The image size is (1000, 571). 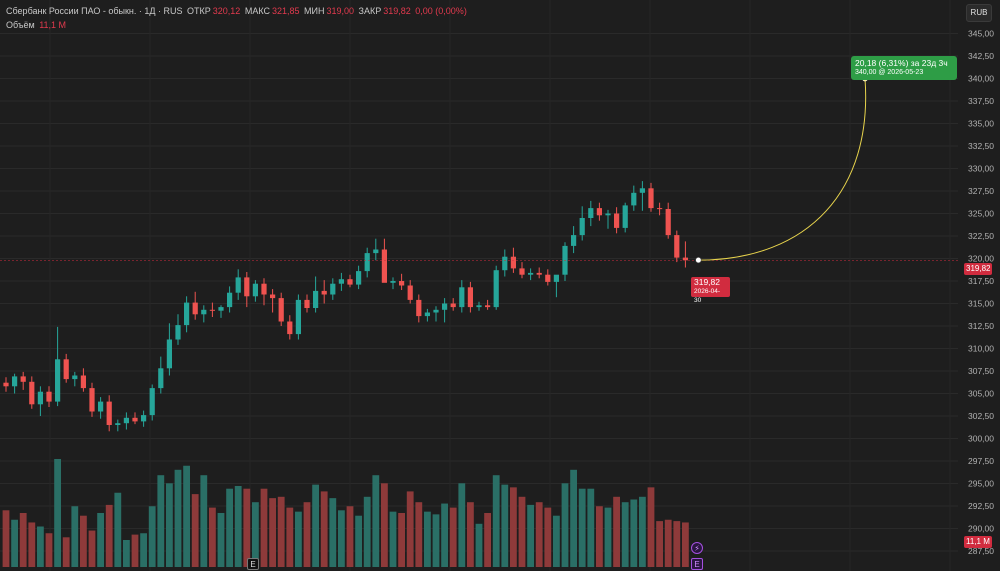 What do you see at coordinates (782, 169) in the screenshot?
I see `forecast-curve` at bounding box center [782, 169].